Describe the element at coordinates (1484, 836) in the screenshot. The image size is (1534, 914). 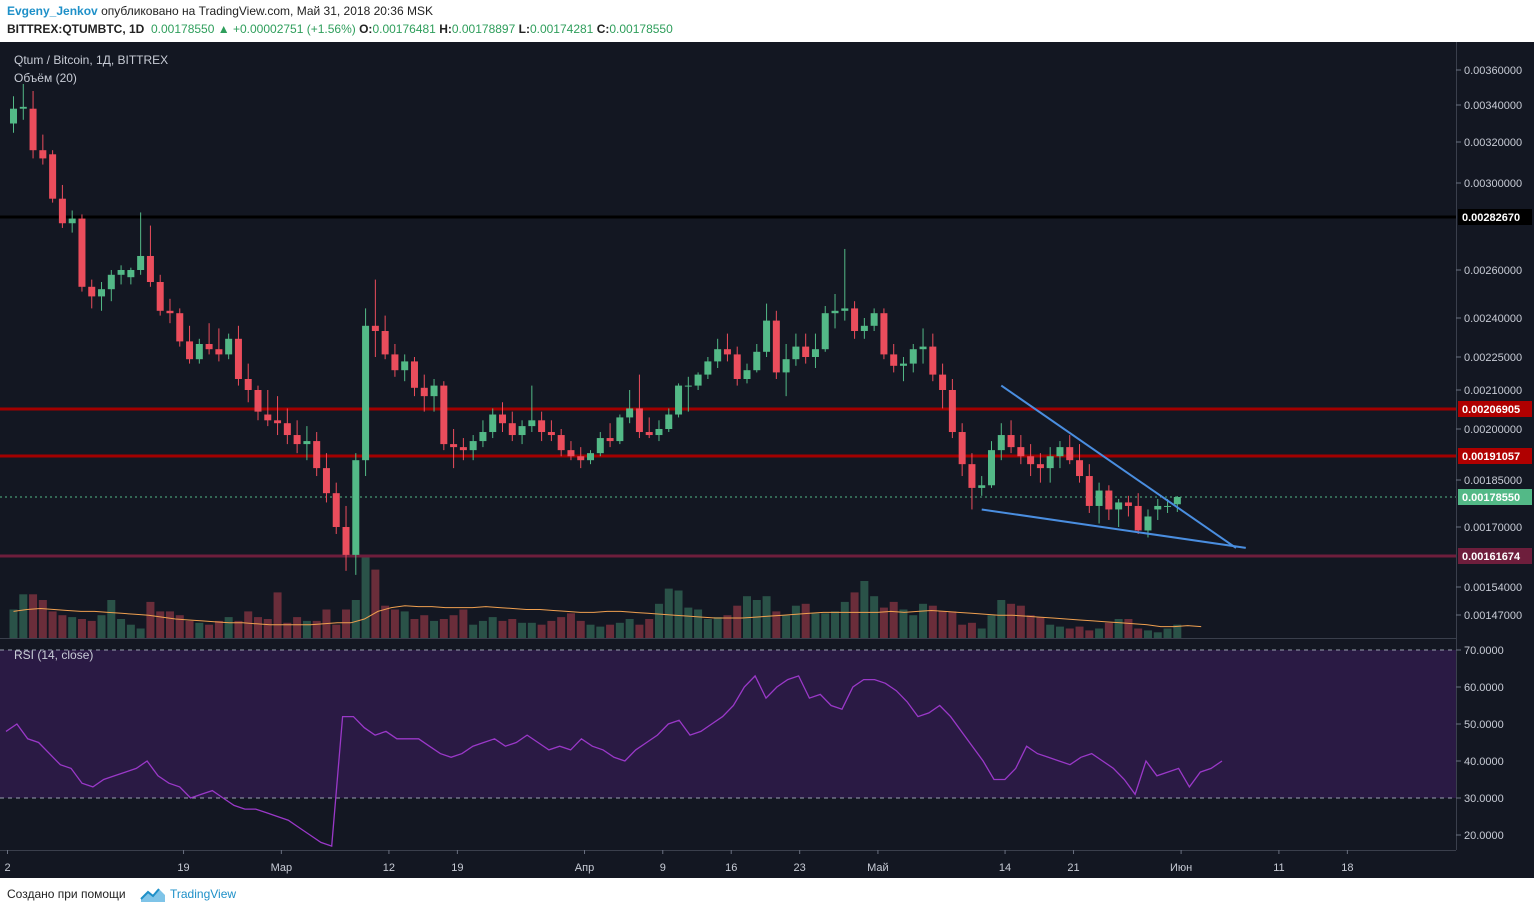
I see `rsi-axis-label: 20.0000` at that location.